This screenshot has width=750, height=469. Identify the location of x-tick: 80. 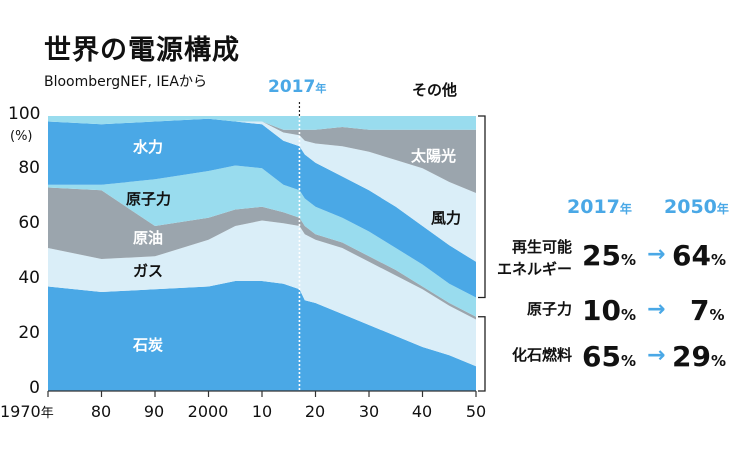
(101, 411).